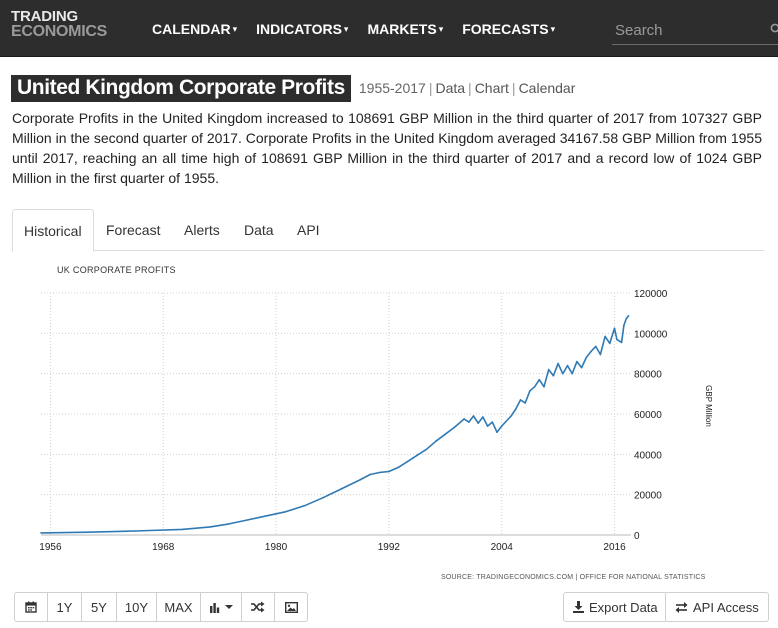 This screenshot has height=628, width=778. What do you see at coordinates (508, 29) in the screenshot?
I see `menu-forecasts: FORECASTS ▾` at bounding box center [508, 29].